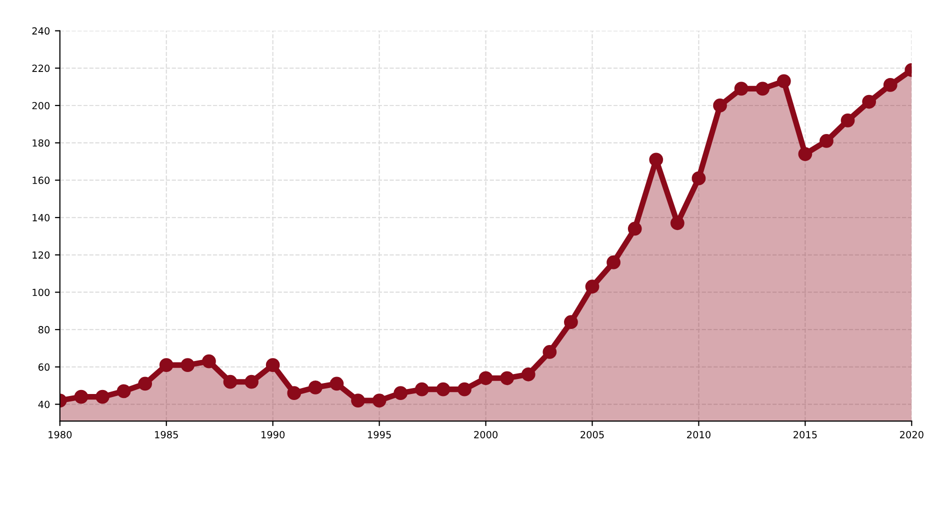 This screenshot has width=936, height=531. What do you see at coordinates (41, 143) in the screenshot?
I see `y-tick-label: 180` at bounding box center [41, 143].